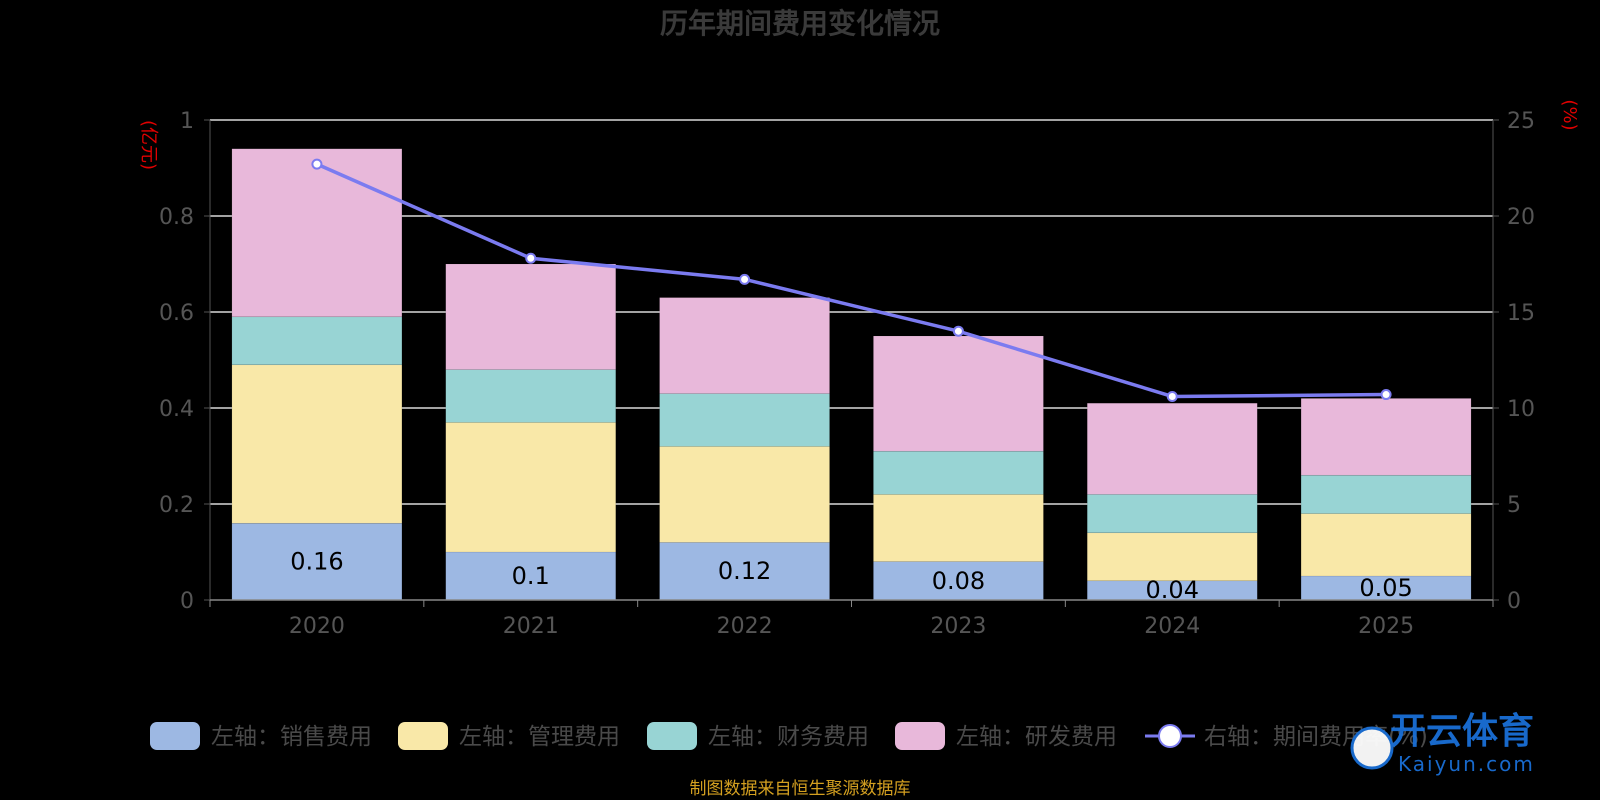 This screenshot has height=800, width=1600. What do you see at coordinates (1466, 764) in the screenshot?
I see `watermark-sub: Kaiyun.com` at bounding box center [1466, 764].